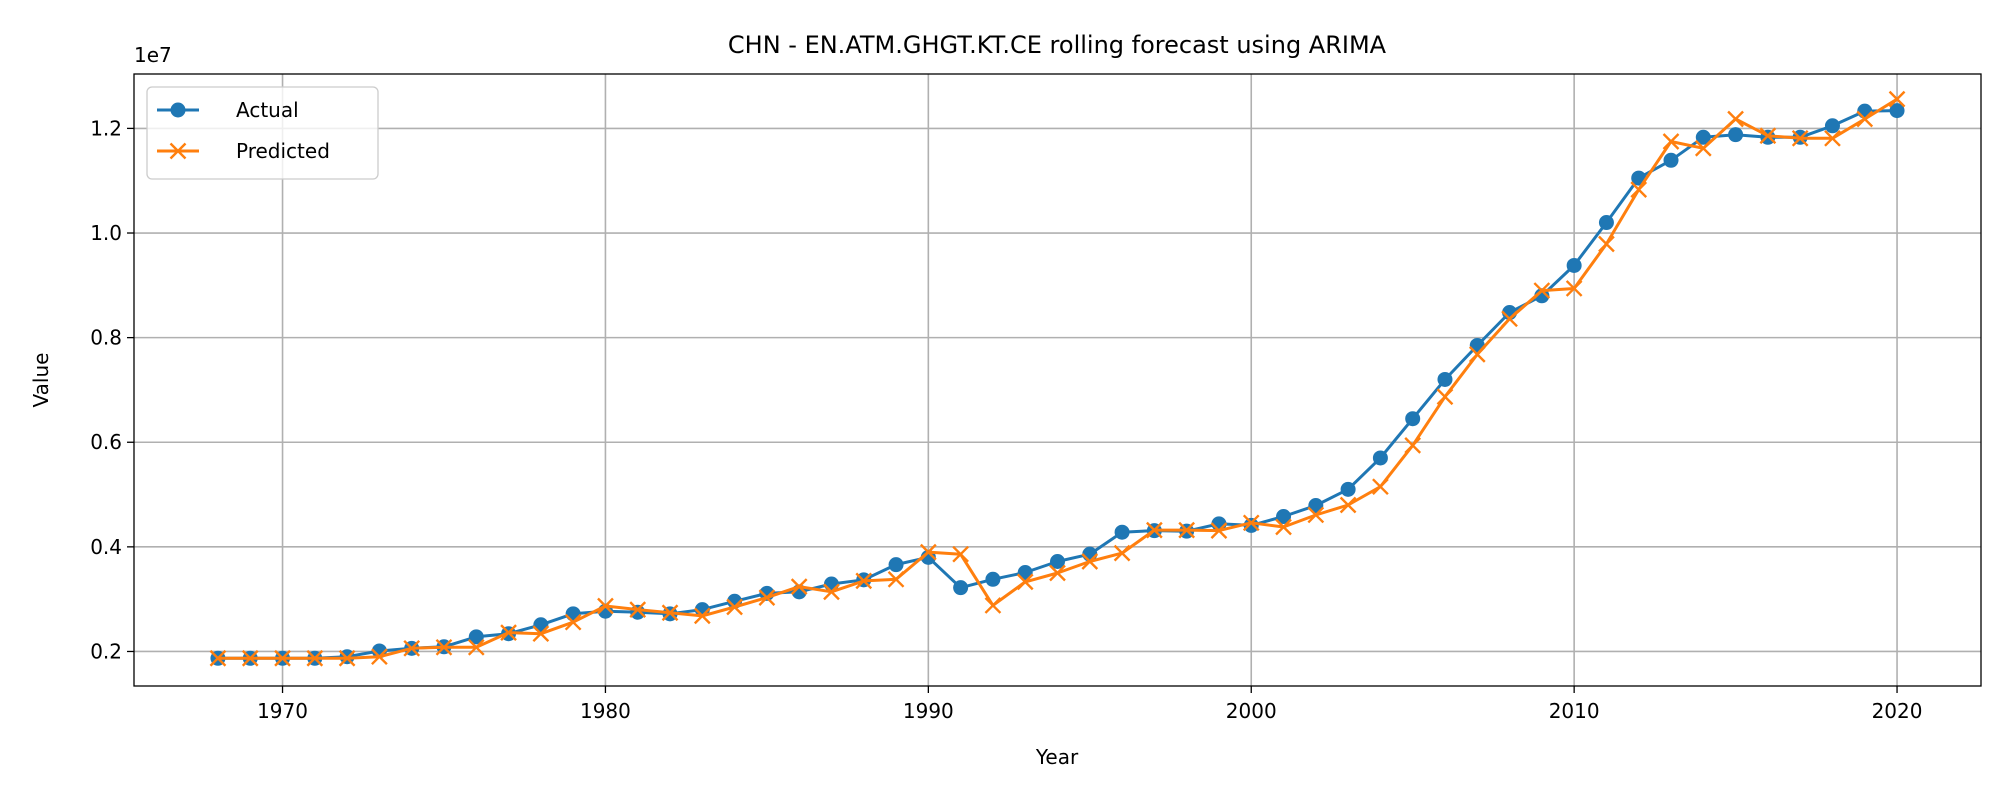 The width and height of the screenshot is (2000, 800). I want to click on legend: Actual Predicted, so click(262, 133).